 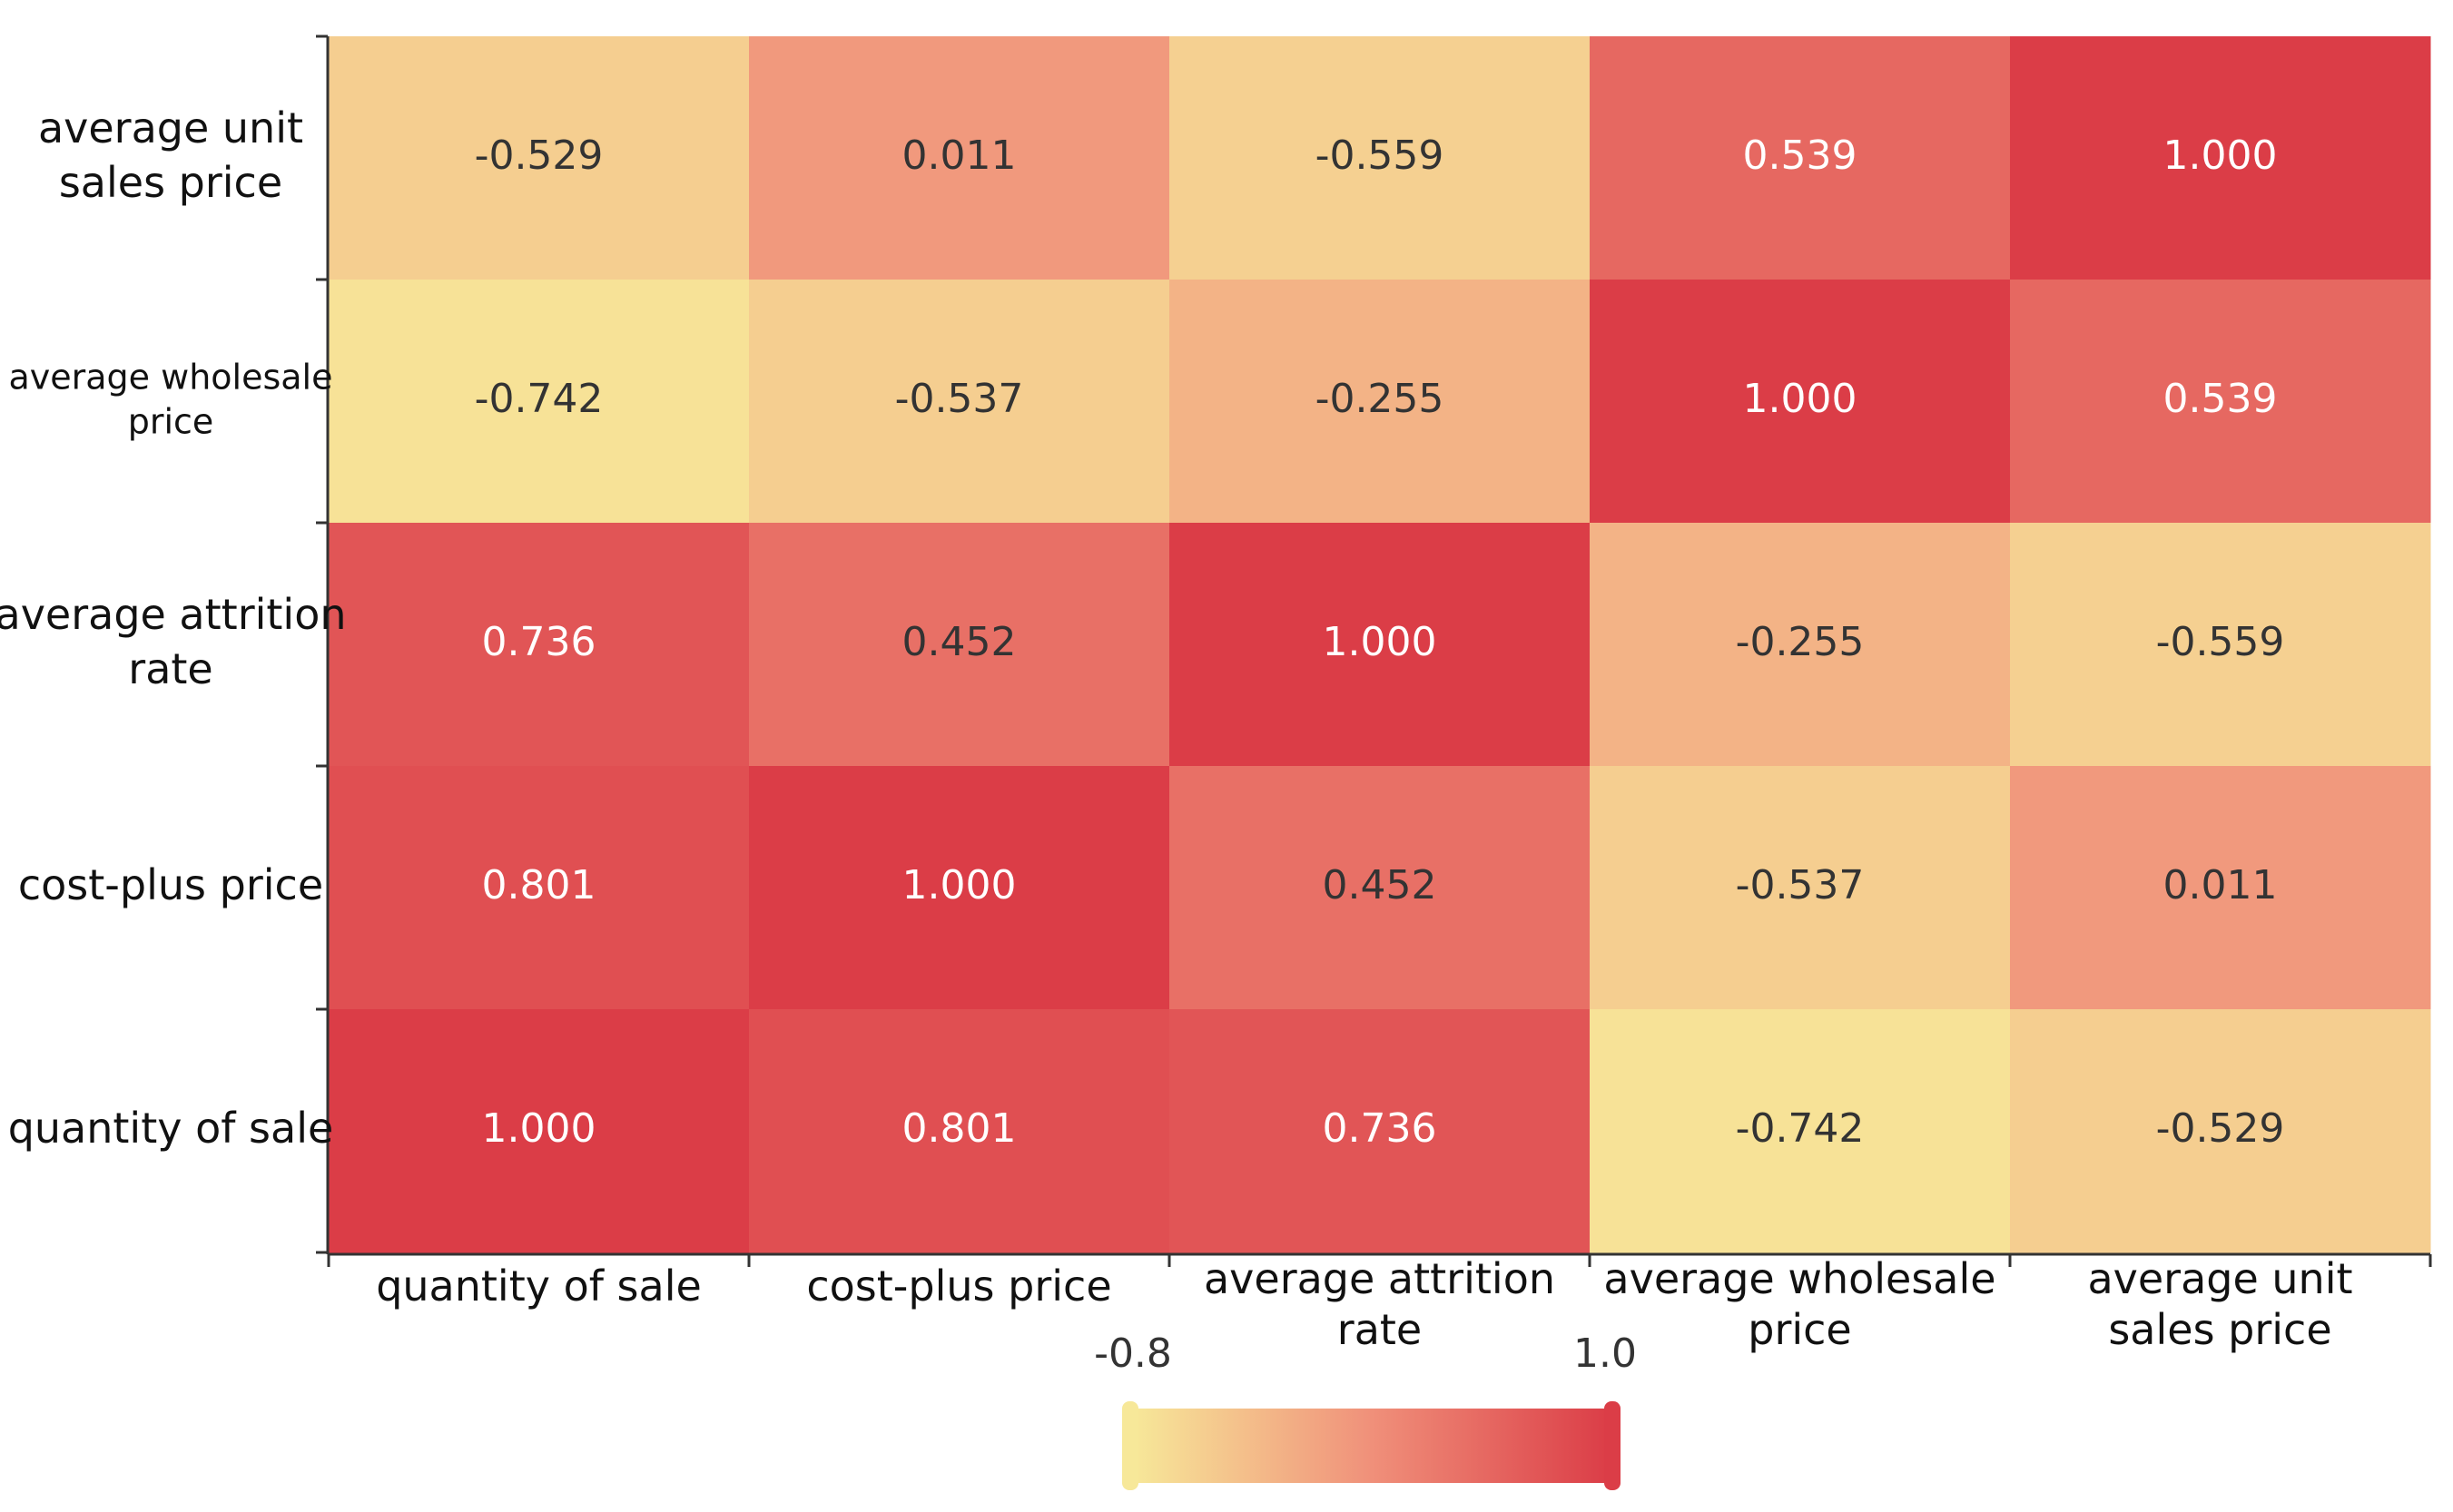 I want to click on colorbar-legend: -0.8 1.0, so click(x=1365, y=1410).